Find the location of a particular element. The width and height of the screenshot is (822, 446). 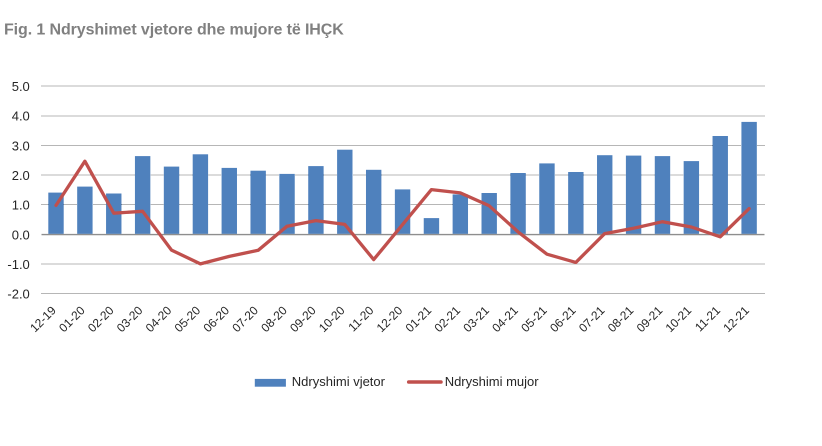

svg-text: Ndryshimi mujor is located at coordinates (492, 381).